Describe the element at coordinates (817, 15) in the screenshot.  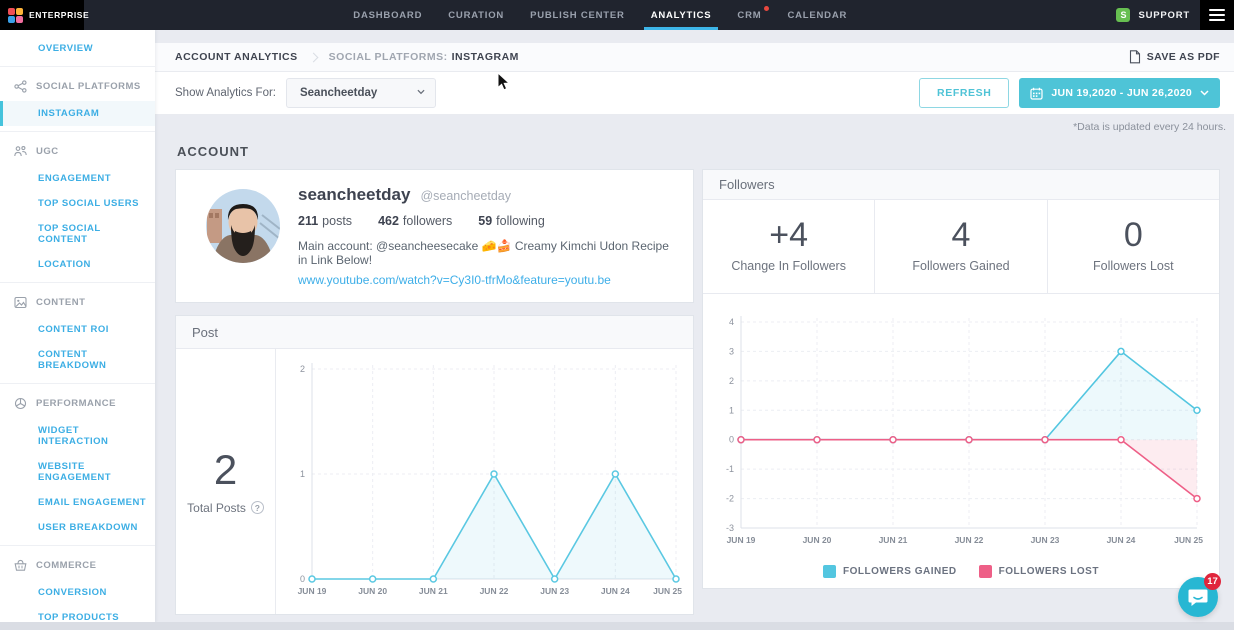
I see `nav-tab-calendar: CALENDAR` at that location.